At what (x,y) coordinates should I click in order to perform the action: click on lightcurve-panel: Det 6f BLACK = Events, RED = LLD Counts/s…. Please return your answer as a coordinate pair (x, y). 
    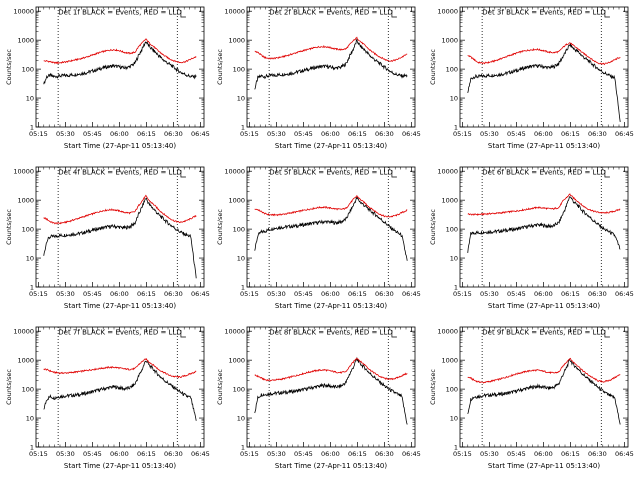
    Looking at the image, I should click on (531, 238).